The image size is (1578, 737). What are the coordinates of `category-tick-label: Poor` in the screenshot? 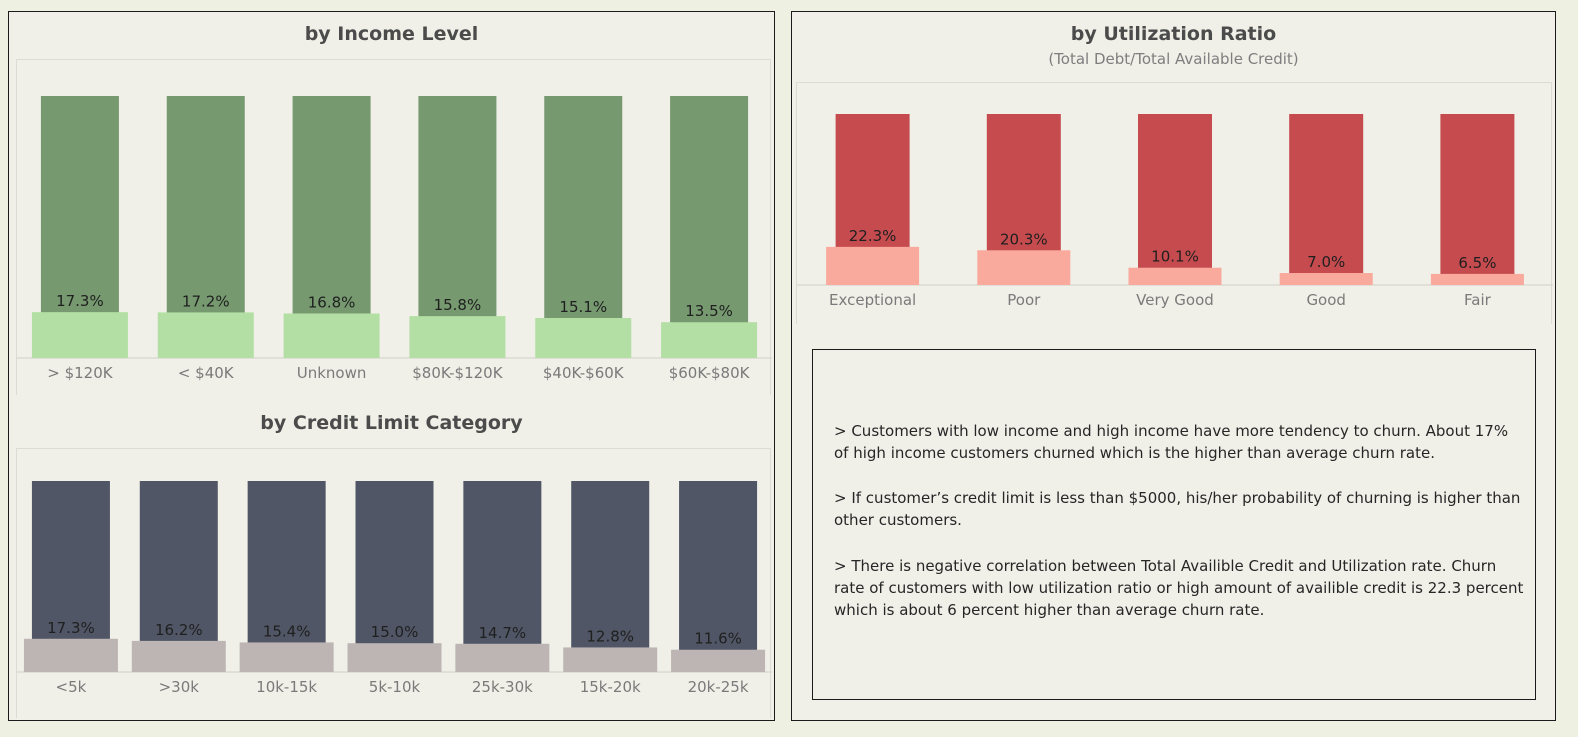 It's located at (1024, 300).